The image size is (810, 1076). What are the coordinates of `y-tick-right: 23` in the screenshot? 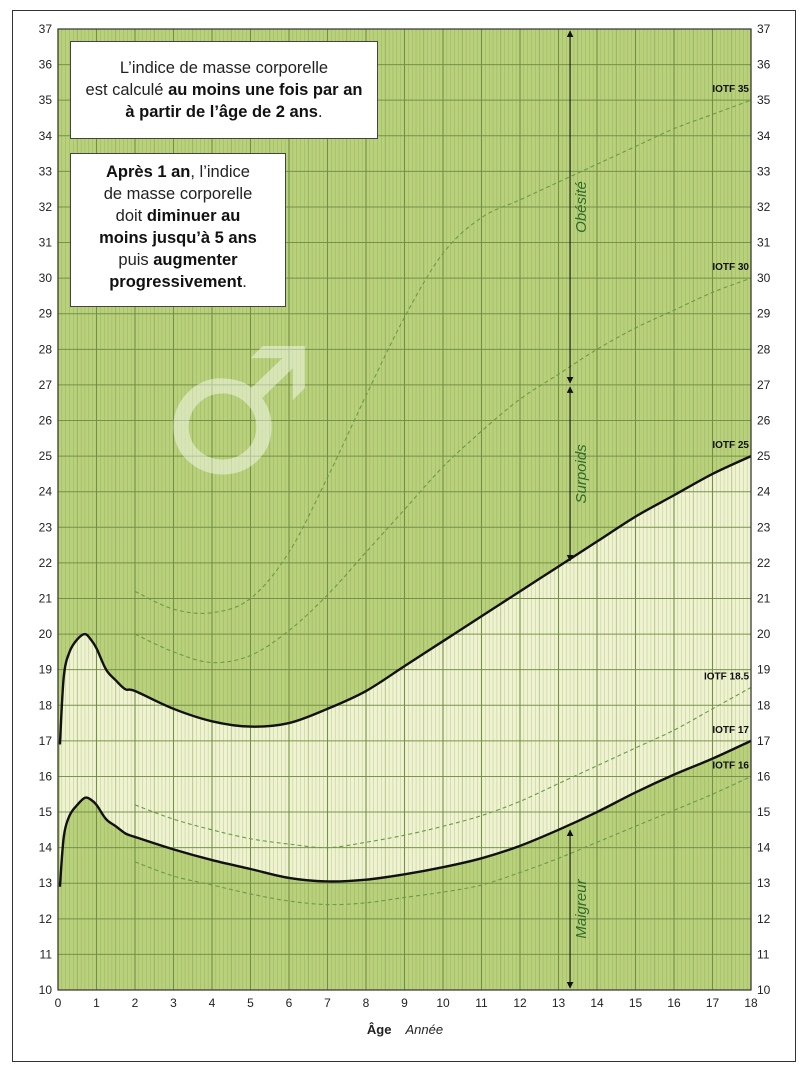 It's located at (764, 527).